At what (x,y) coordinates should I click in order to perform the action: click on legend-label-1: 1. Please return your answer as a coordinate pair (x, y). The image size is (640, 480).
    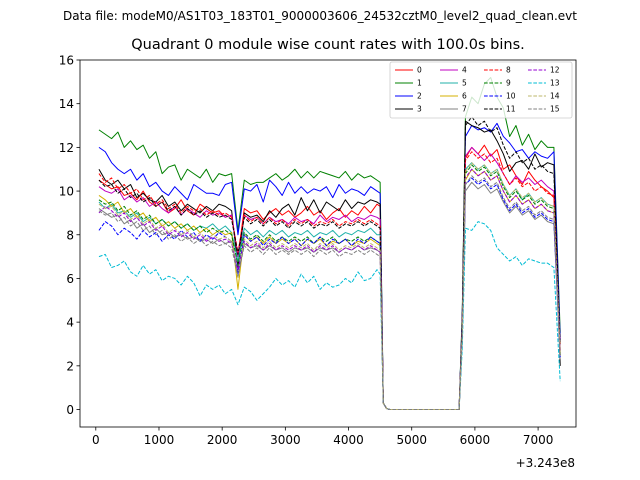
    Looking at the image, I should click on (419, 83).